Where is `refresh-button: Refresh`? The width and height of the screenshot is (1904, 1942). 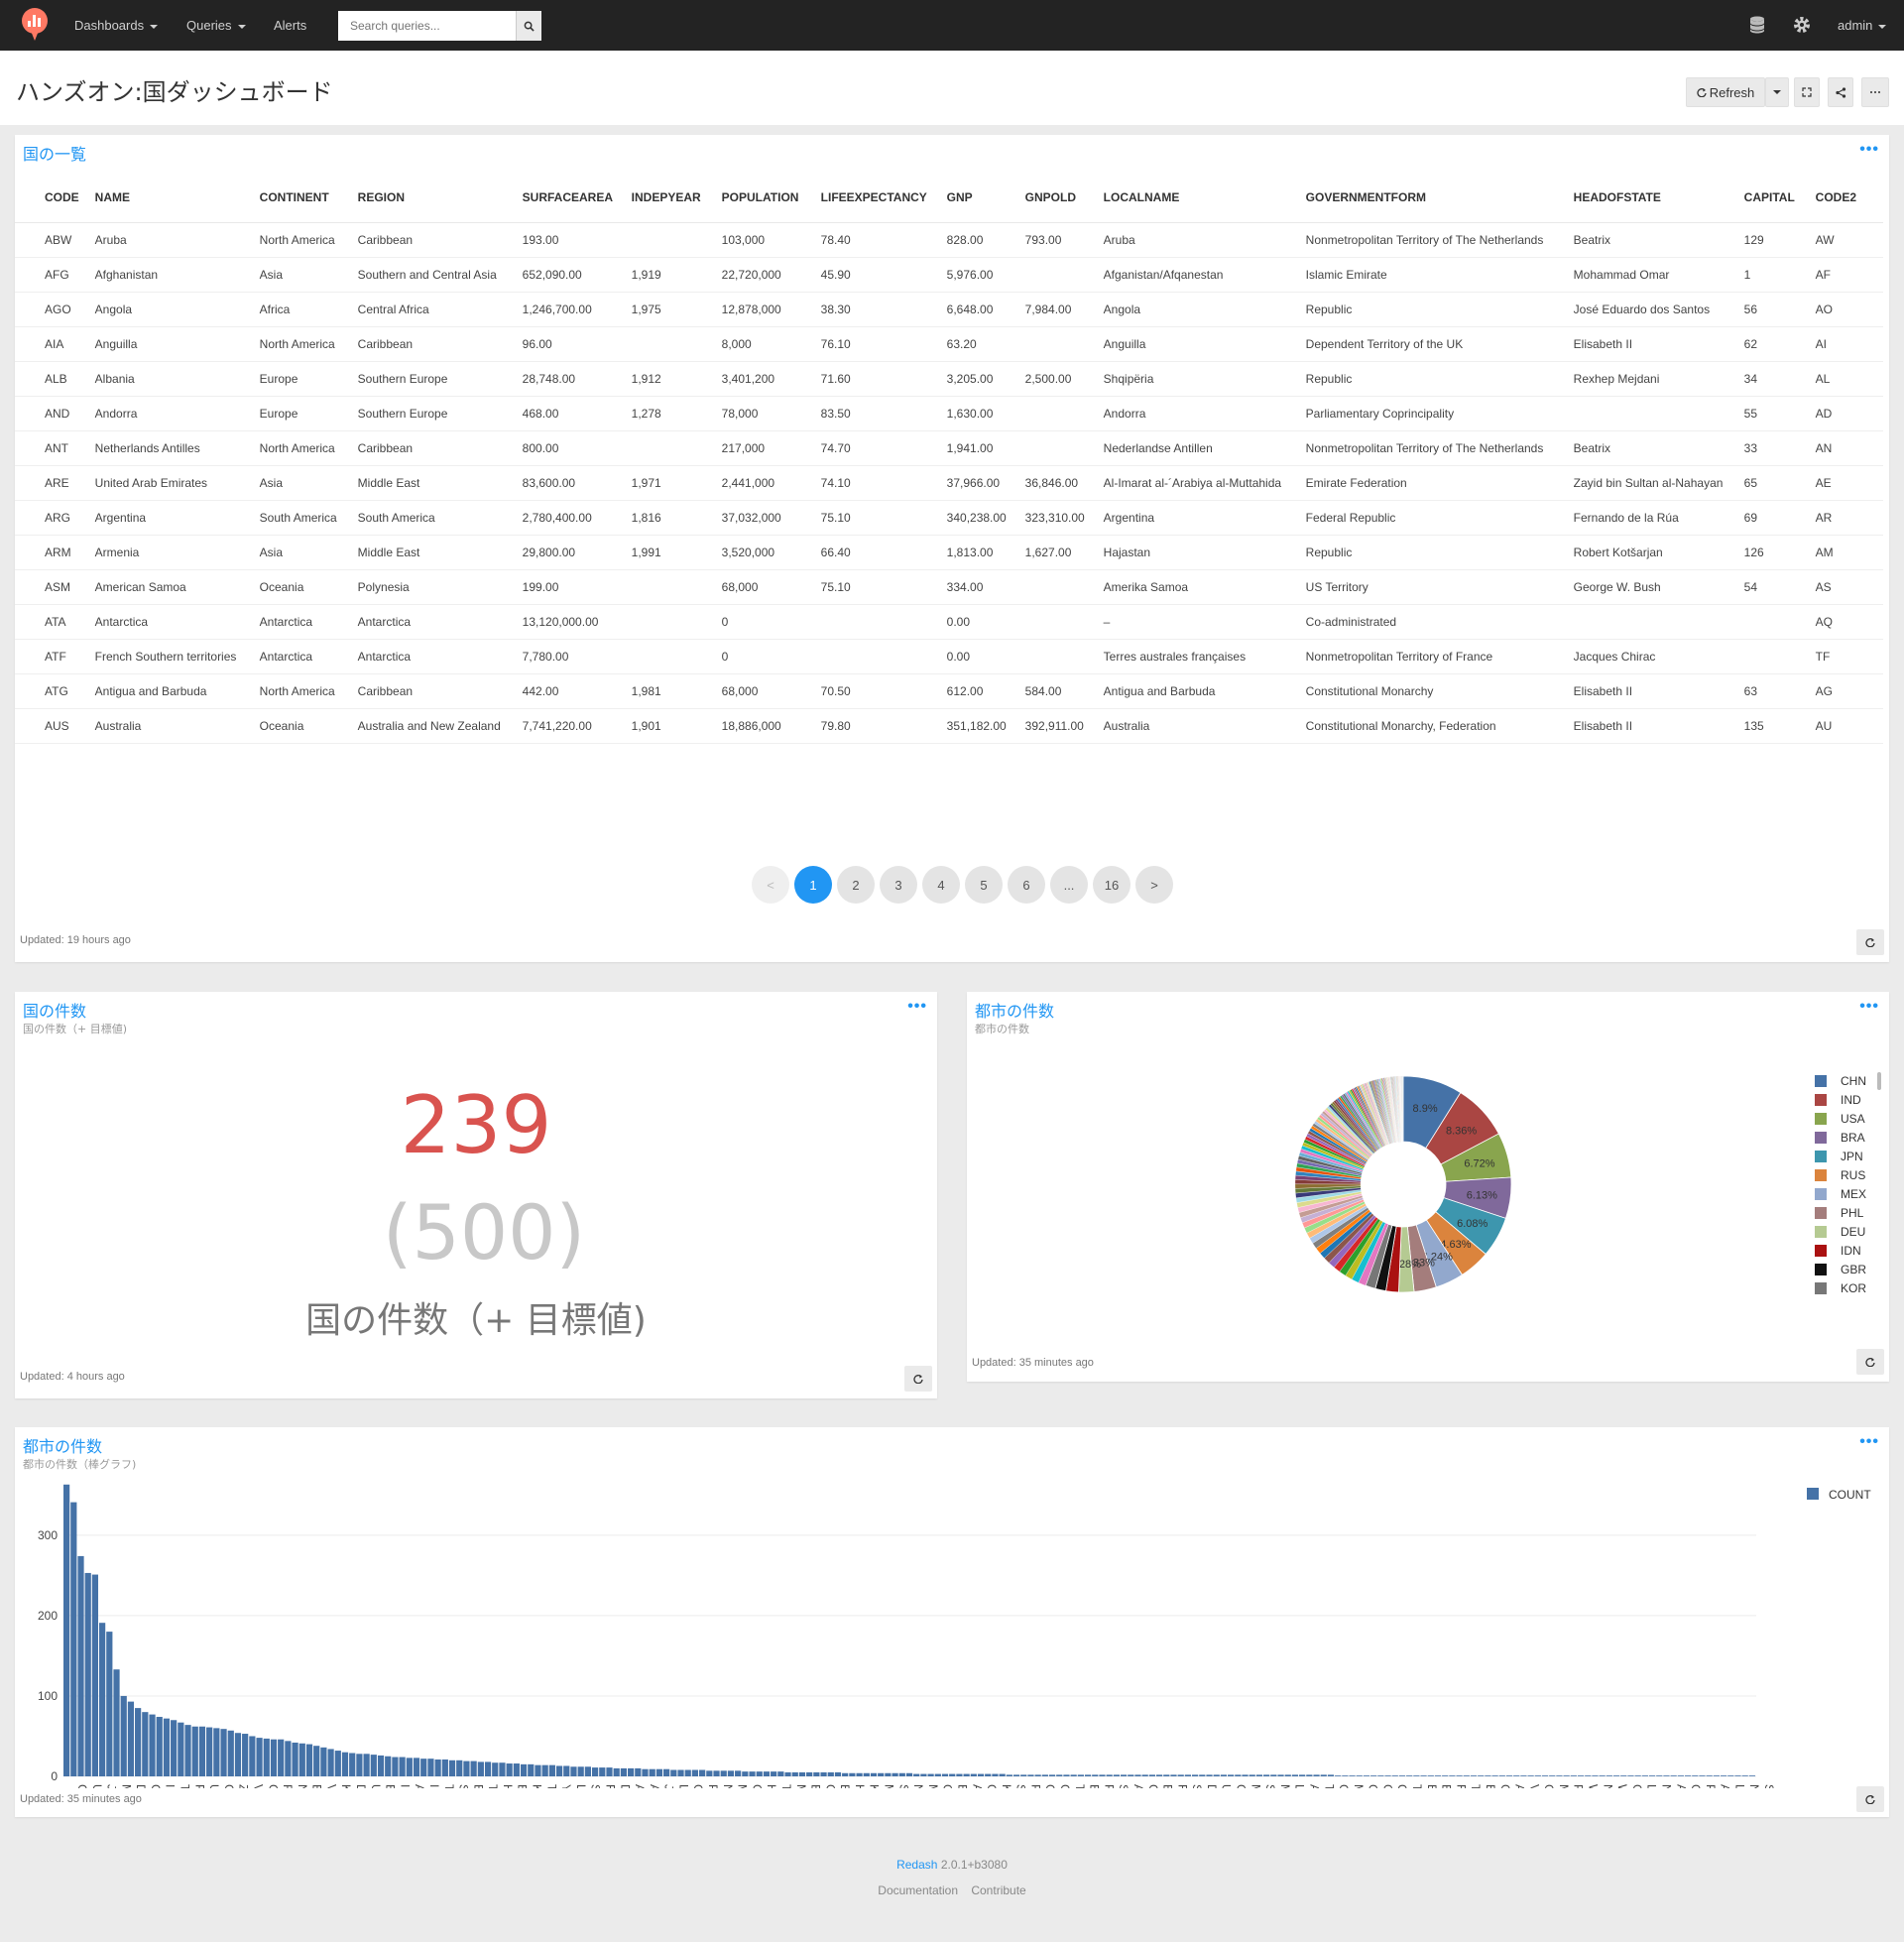 refresh-button: Refresh is located at coordinates (1725, 92).